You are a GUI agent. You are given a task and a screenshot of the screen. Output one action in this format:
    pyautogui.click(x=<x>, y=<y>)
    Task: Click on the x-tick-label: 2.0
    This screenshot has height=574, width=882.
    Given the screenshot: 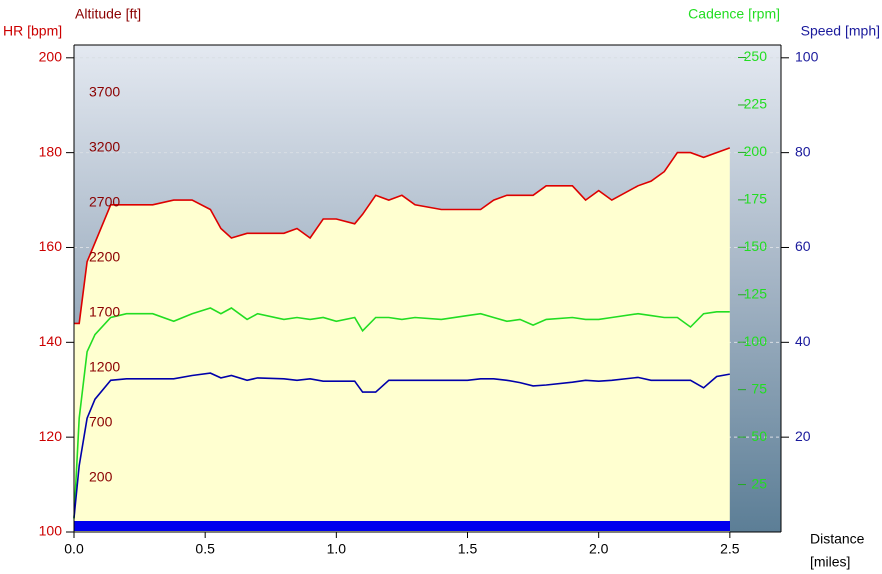 What is the action you would take?
    pyautogui.click(x=599, y=549)
    